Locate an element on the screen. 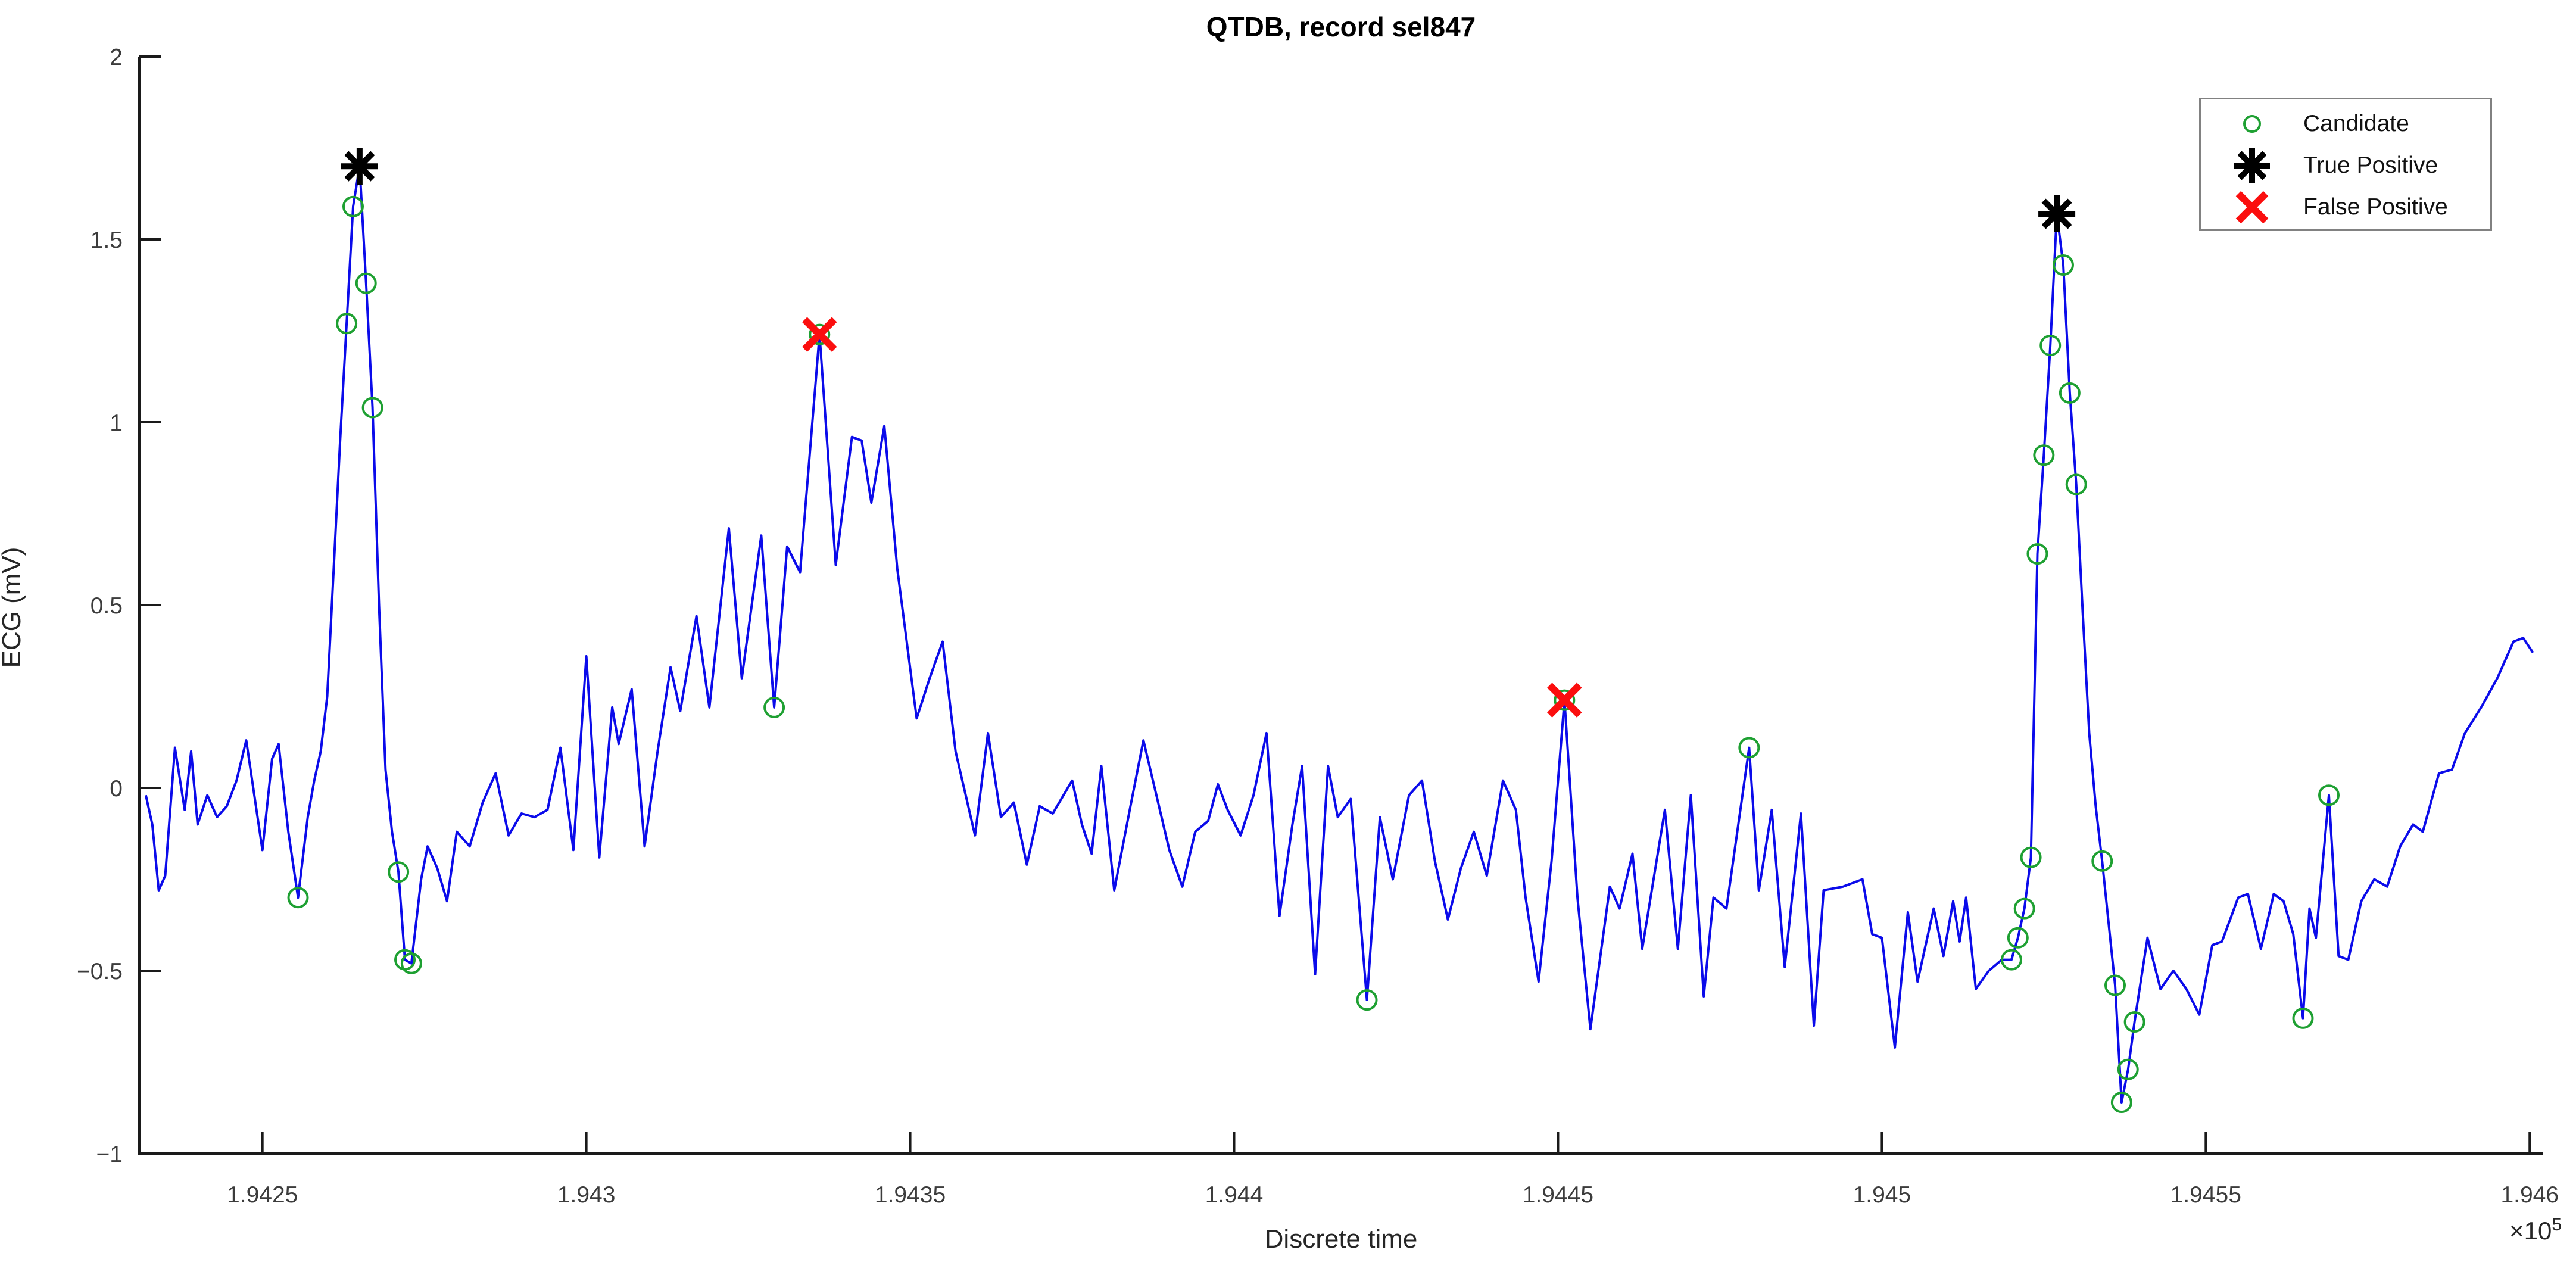 The image size is (2576, 1281). y-tick-label: −0.5 is located at coordinates (100, 972).